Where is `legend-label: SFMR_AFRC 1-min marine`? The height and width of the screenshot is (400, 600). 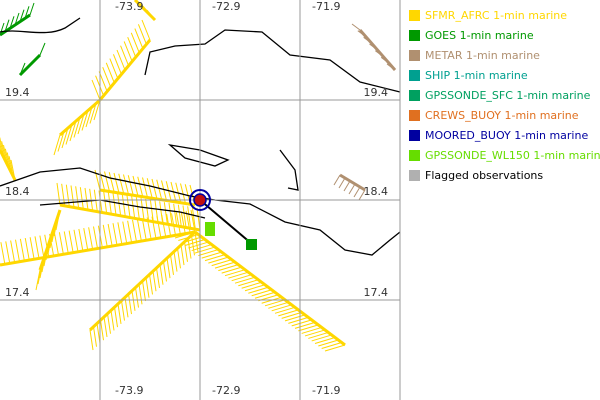 legend-label: SFMR_AFRC 1-min marine is located at coordinates (496, 15).